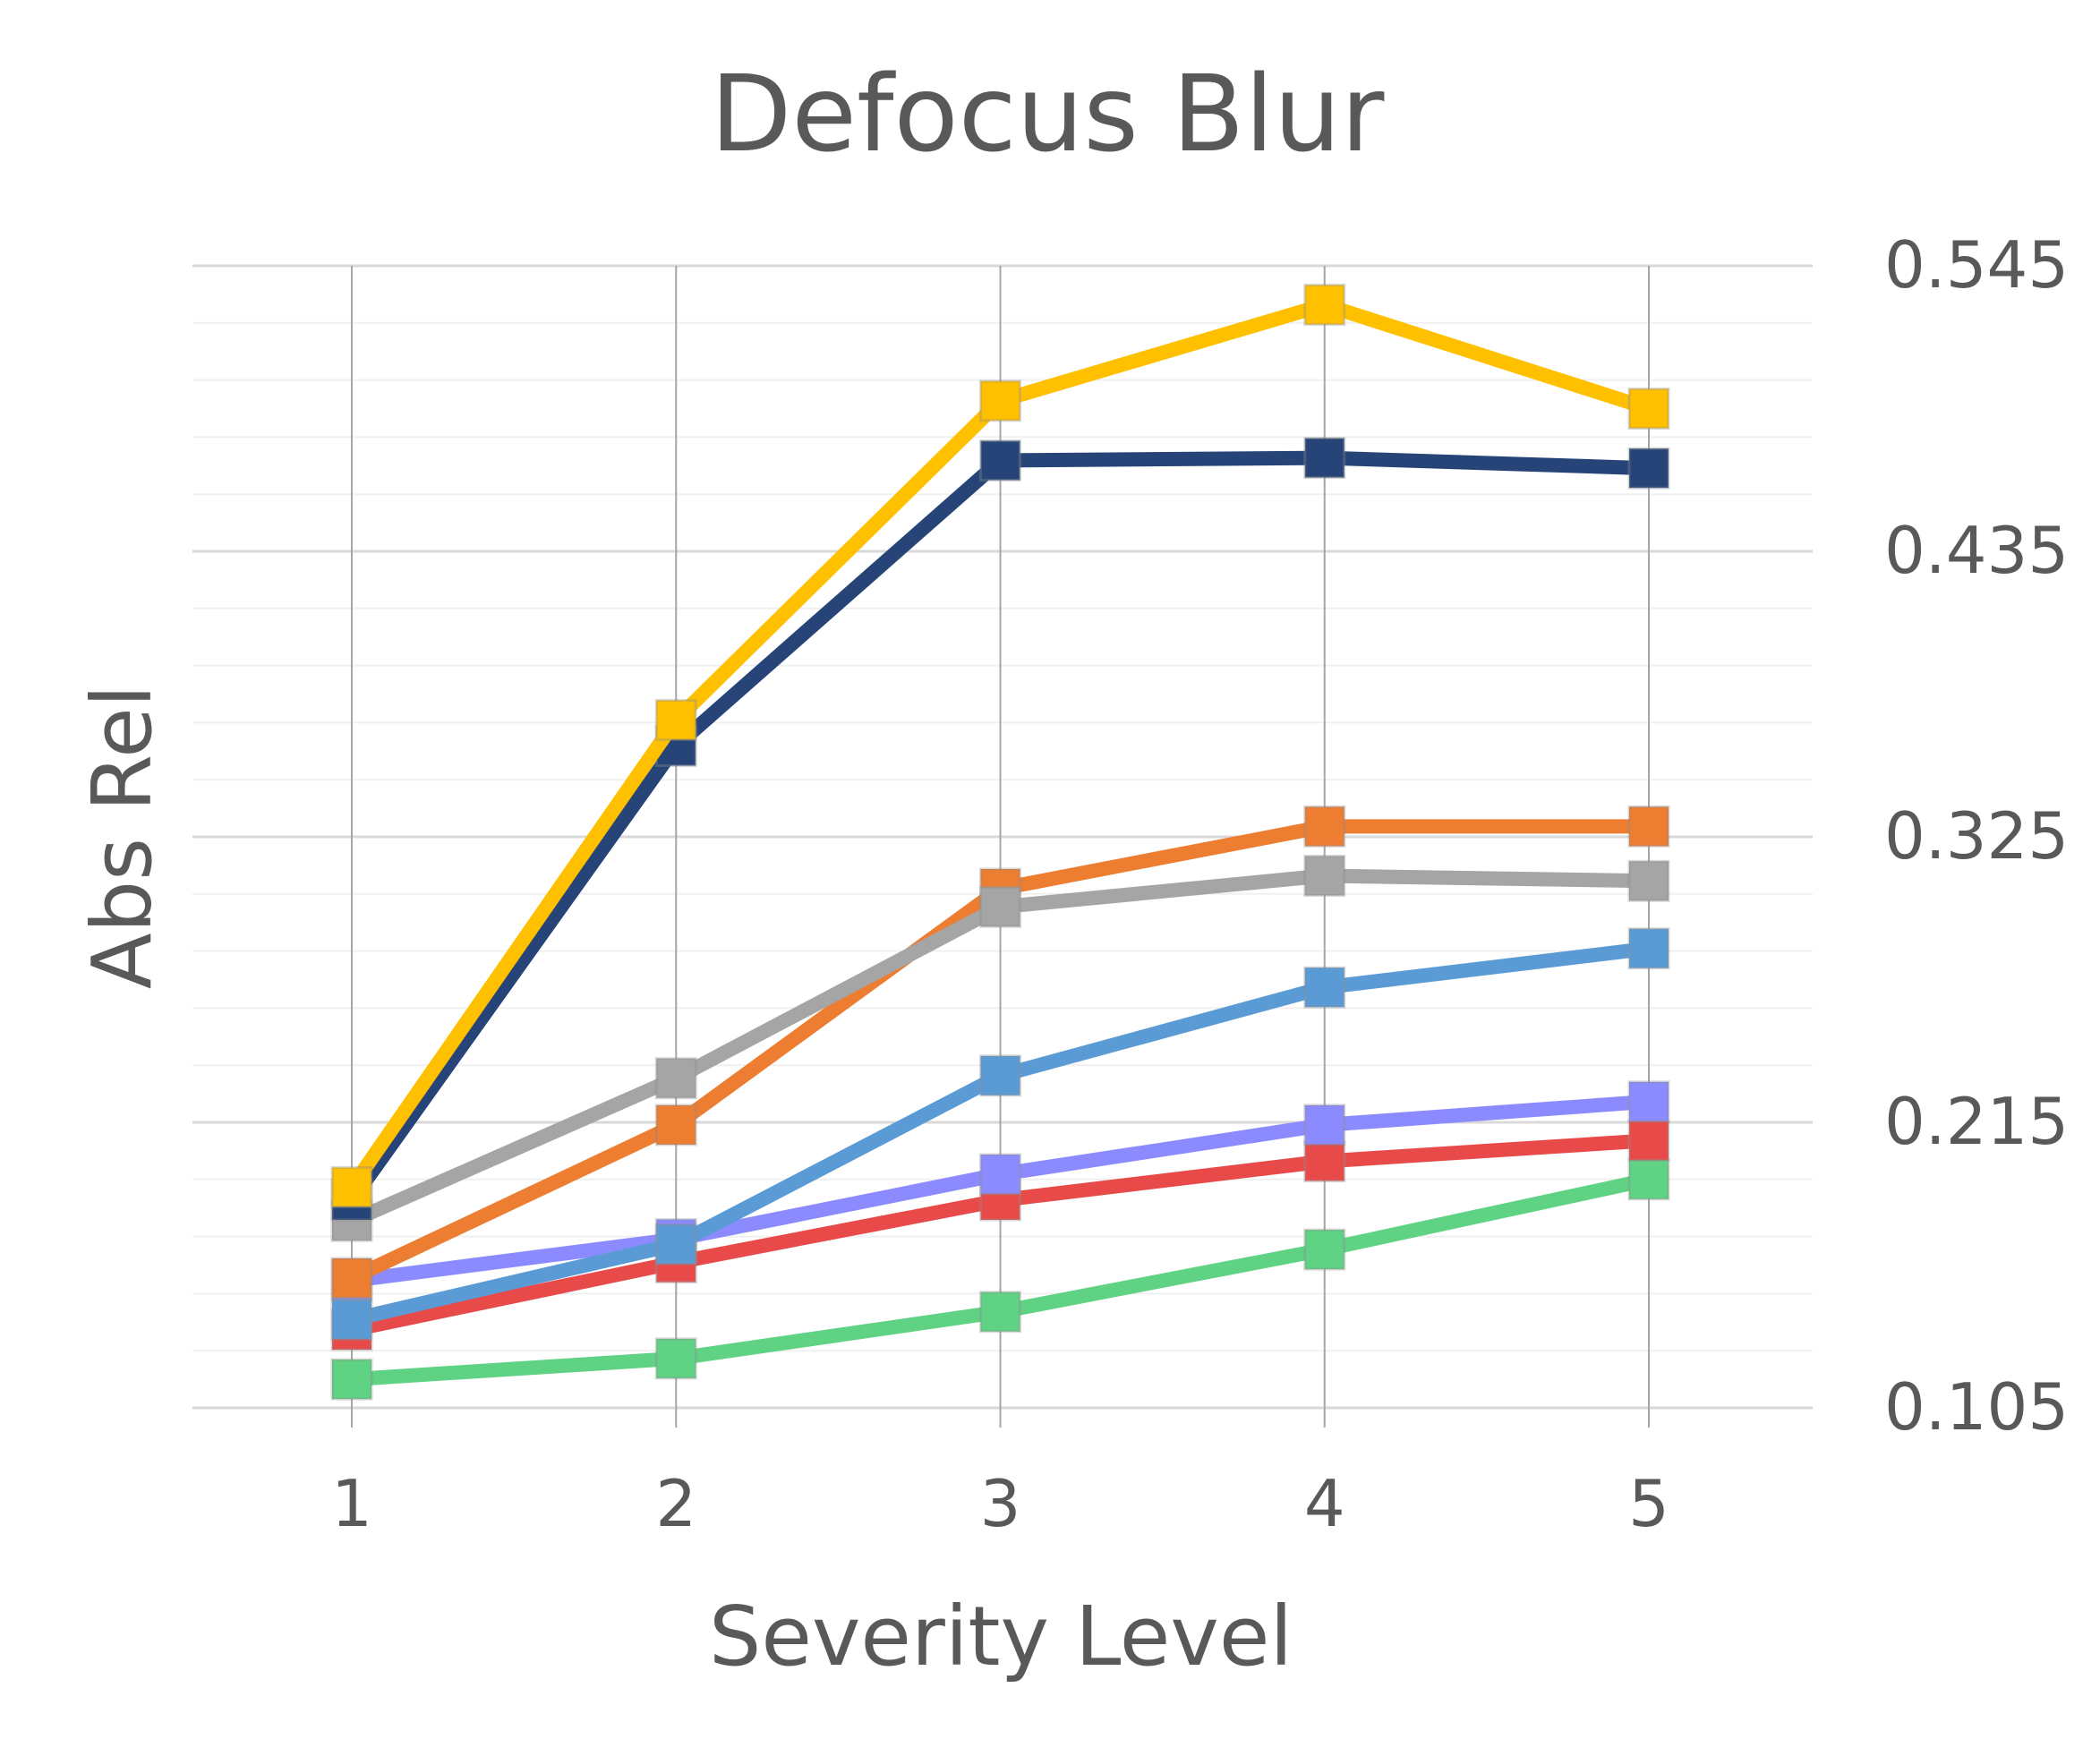  Describe the element at coordinates (675, 1503) in the screenshot. I see `x-tick-label: 2` at that location.